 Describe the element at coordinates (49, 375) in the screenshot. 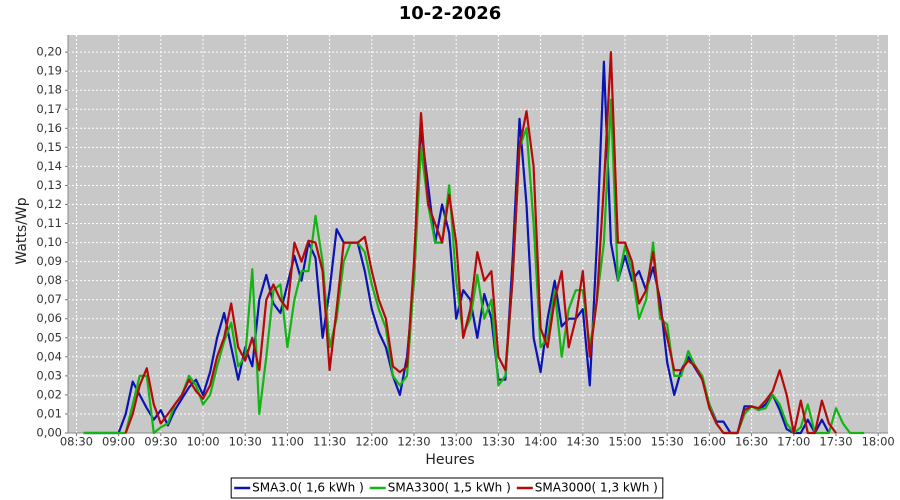

I see `y-tick-label: 0,03` at that location.